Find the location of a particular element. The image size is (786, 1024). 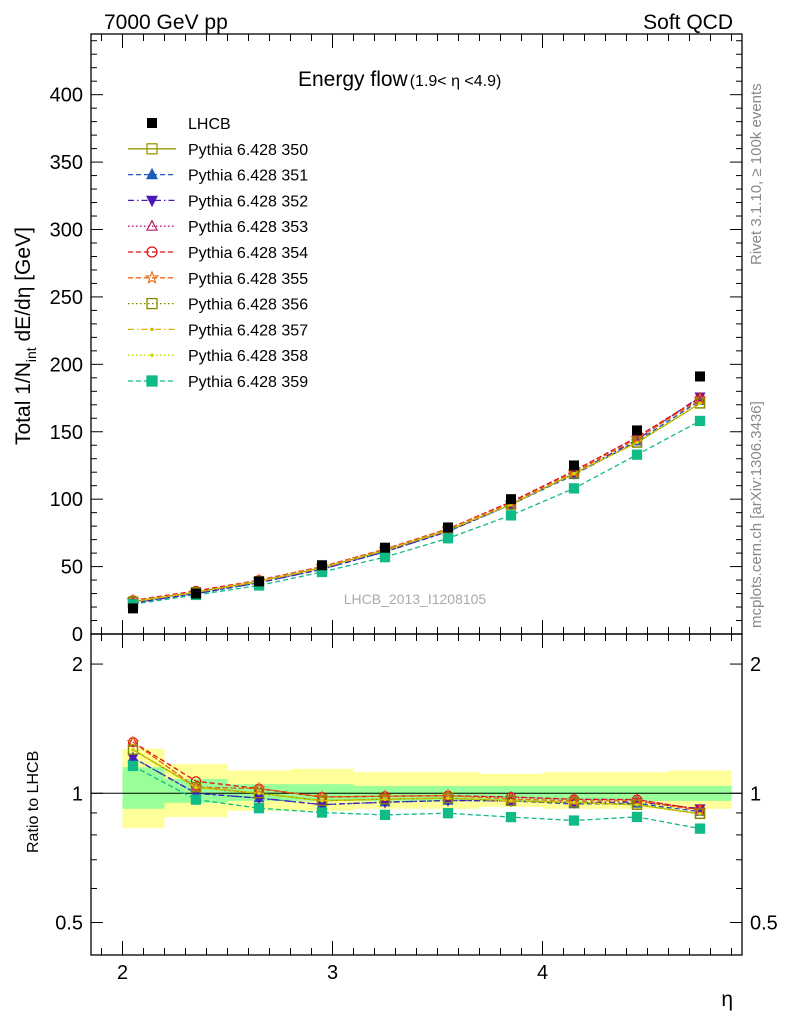

y-axis-label-main: Total 1/N is located at coordinates (23, 403).